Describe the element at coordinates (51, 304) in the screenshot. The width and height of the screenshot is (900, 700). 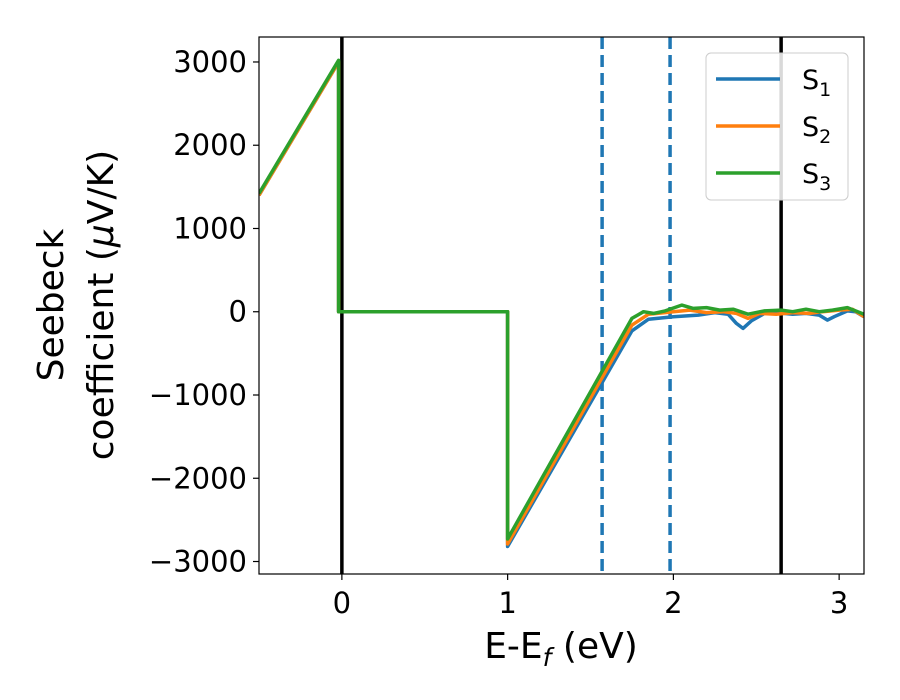
I see `y-axis-label-line1: Seebeck` at that location.